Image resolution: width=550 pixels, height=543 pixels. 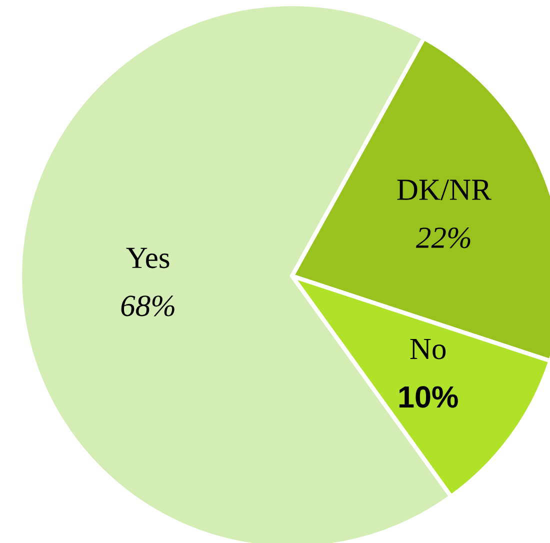 What do you see at coordinates (147, 306) in the screenshot?
I see `data-label: 68%` at bounding box center [147, 306].